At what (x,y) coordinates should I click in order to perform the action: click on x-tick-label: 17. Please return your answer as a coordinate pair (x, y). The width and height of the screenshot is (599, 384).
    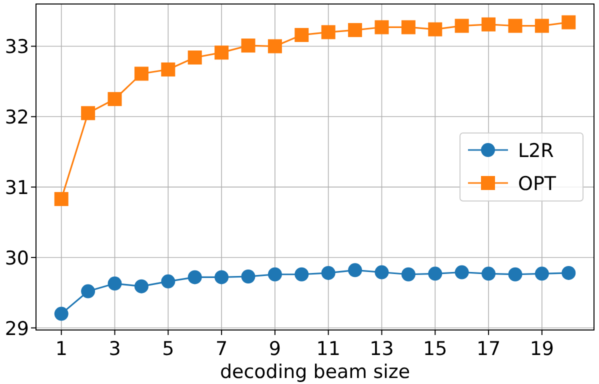
    Looking at the image, I should click on (488, 349).